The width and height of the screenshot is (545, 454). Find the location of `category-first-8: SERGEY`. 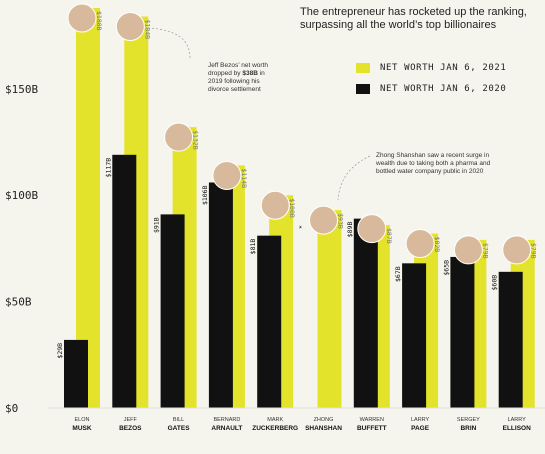

category-first-8: SERGEY is located at coordinates (468, 420).